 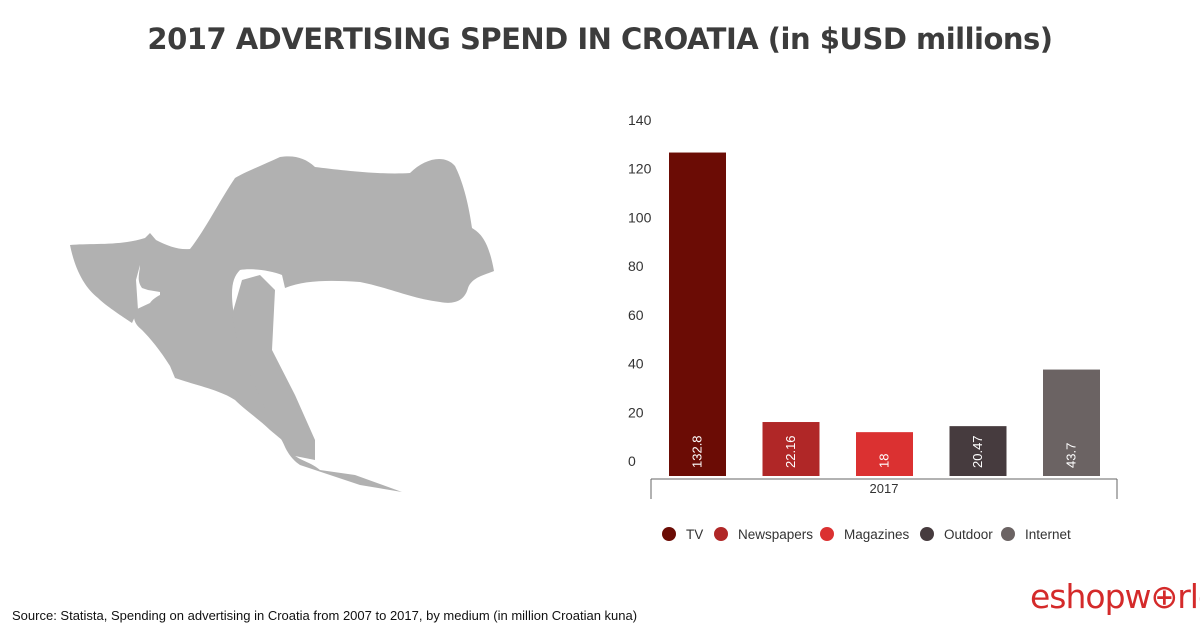 I want to click on y-axis: 0 20 40 60 80 100 120 140, so click(x=640, y=290).